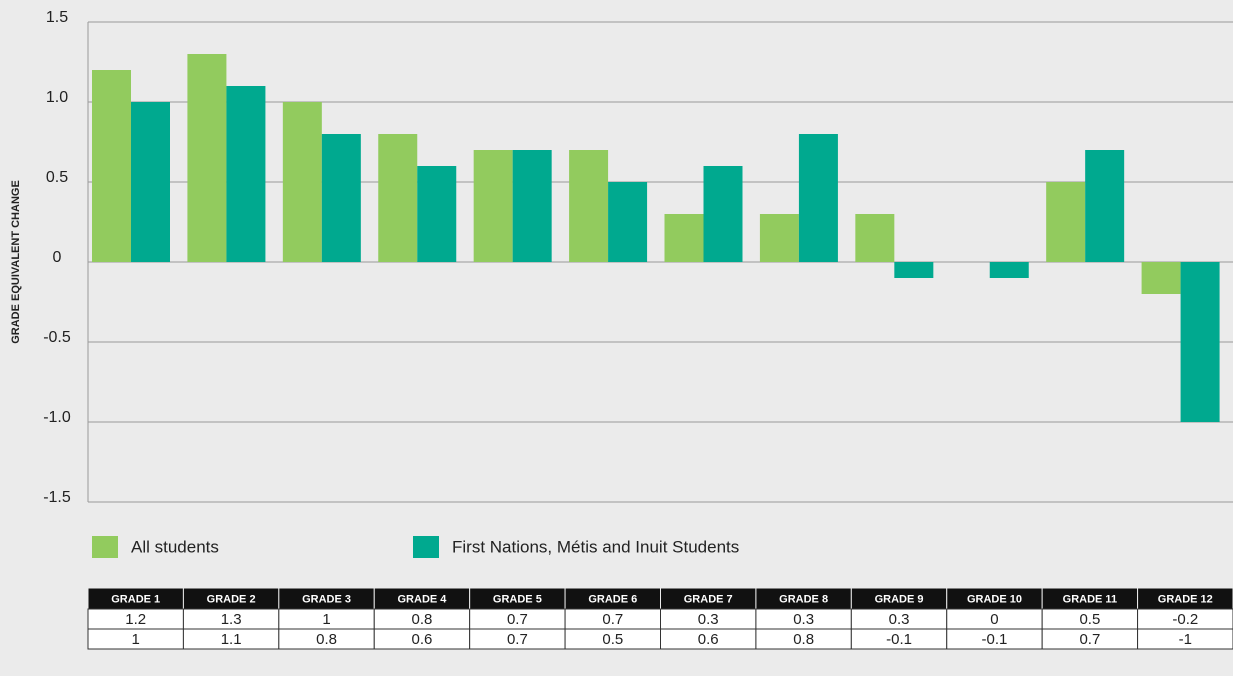  Describe the element at coordinates (231, 619) in the screenshot. I see `table-value: 1.3` at that location.